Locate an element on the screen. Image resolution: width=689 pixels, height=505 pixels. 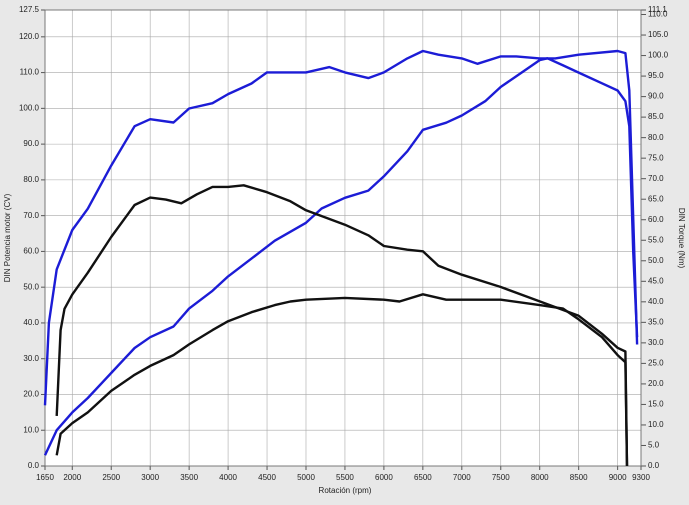
y2-tick-label: 25.0 is located at coordinates (656, 362).